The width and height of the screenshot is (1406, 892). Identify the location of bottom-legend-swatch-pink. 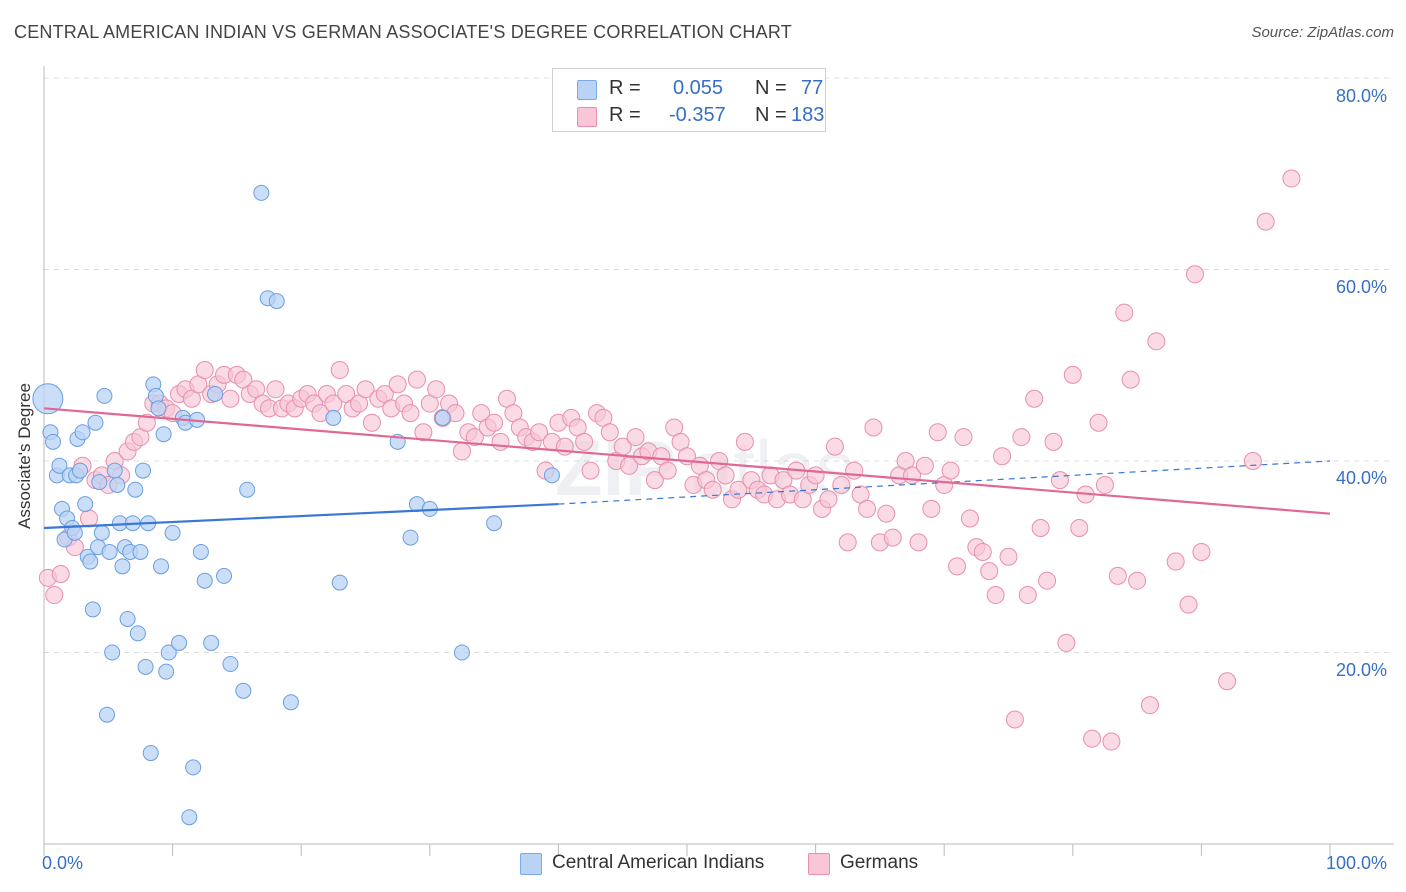
(819, 864).